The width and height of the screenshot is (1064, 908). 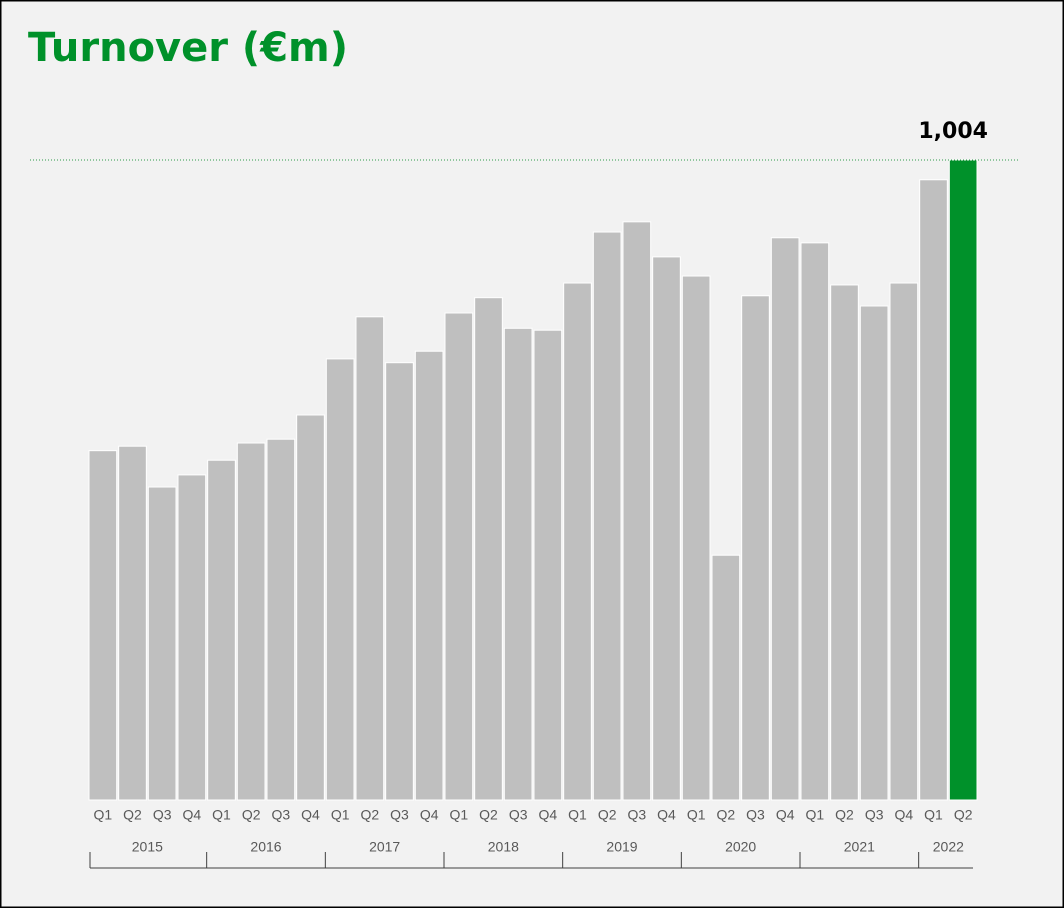 What do you see at coordinates (859, 847) in the screenshot?
I see `group-label: 2021` at bounding box center [859, 847].